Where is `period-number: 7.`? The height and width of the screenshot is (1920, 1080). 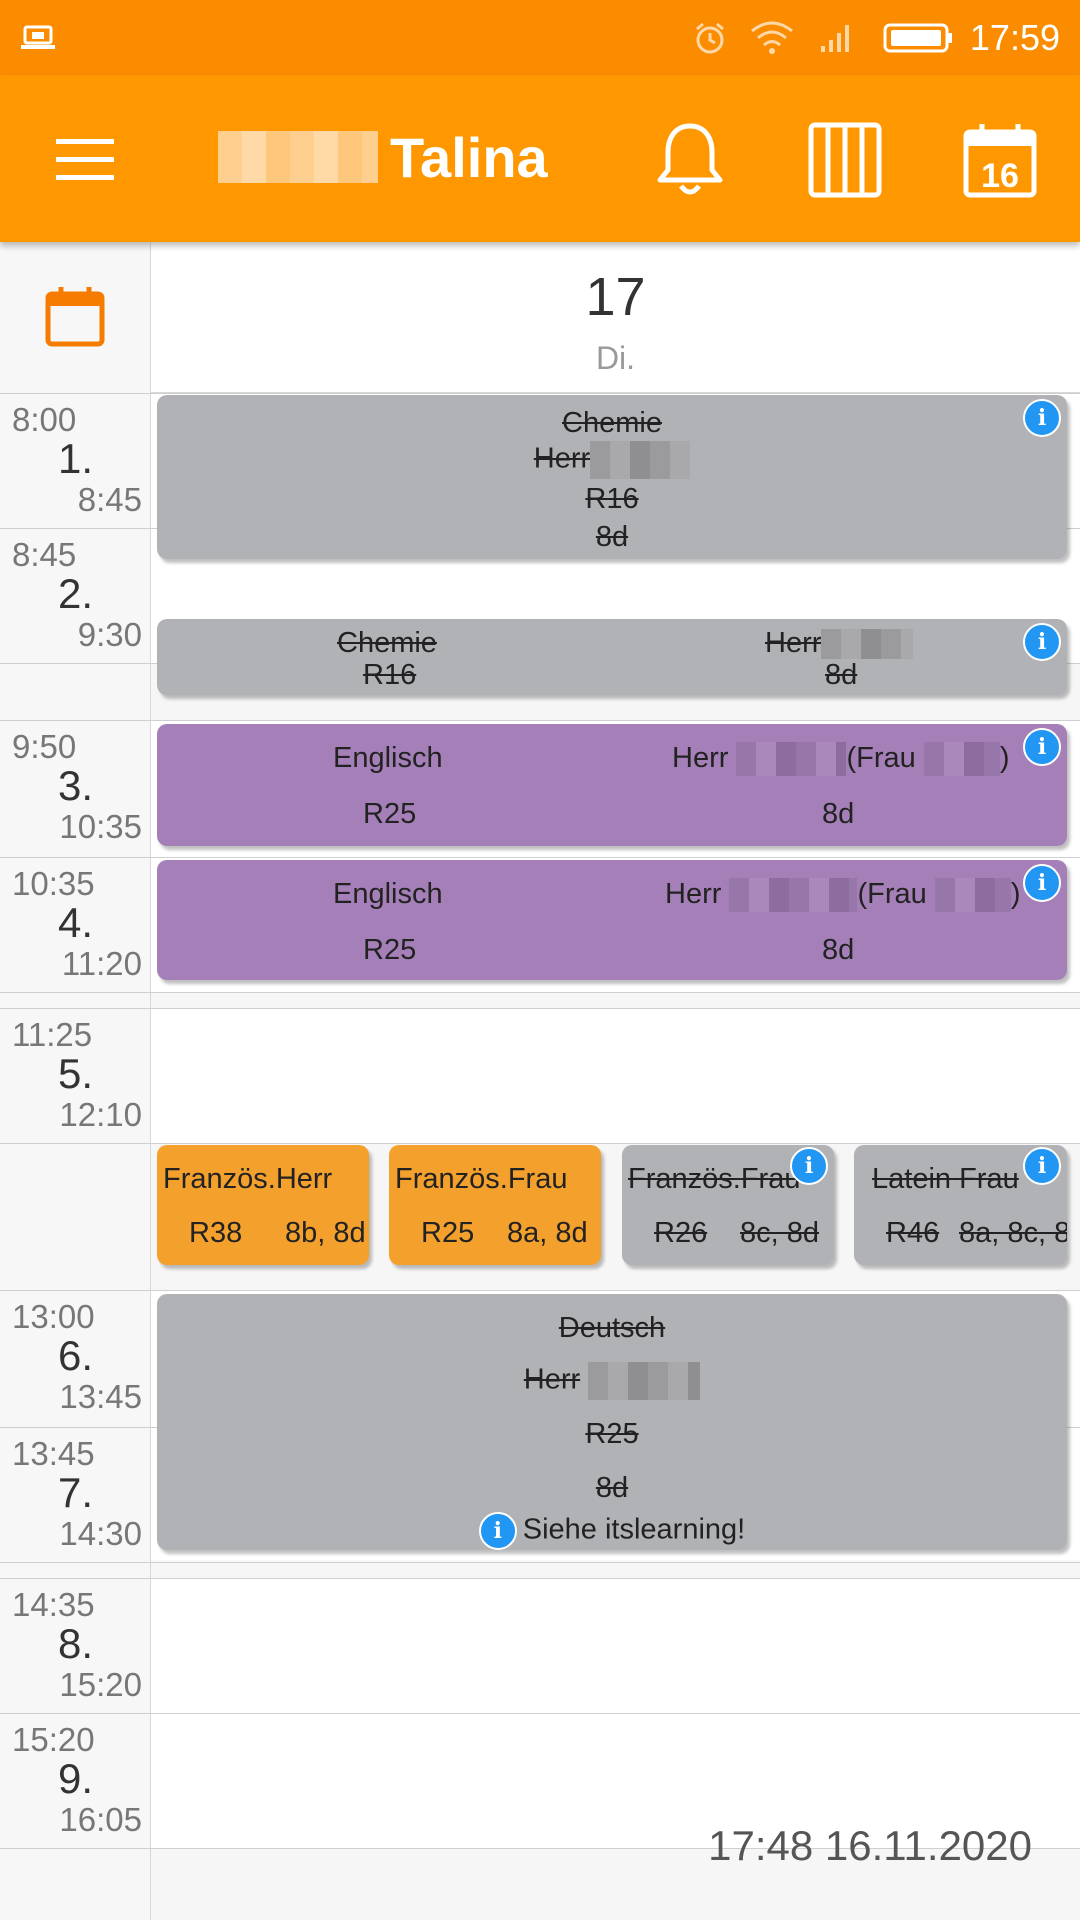
period-number: 7. is located at coordinates (76, 1492).